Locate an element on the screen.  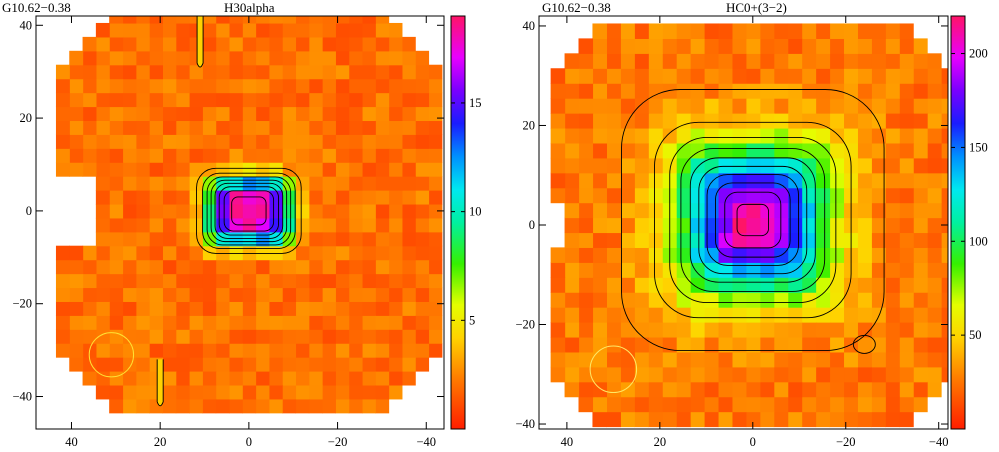
chart-title: H30alpha is located at coordinates (249, 7).